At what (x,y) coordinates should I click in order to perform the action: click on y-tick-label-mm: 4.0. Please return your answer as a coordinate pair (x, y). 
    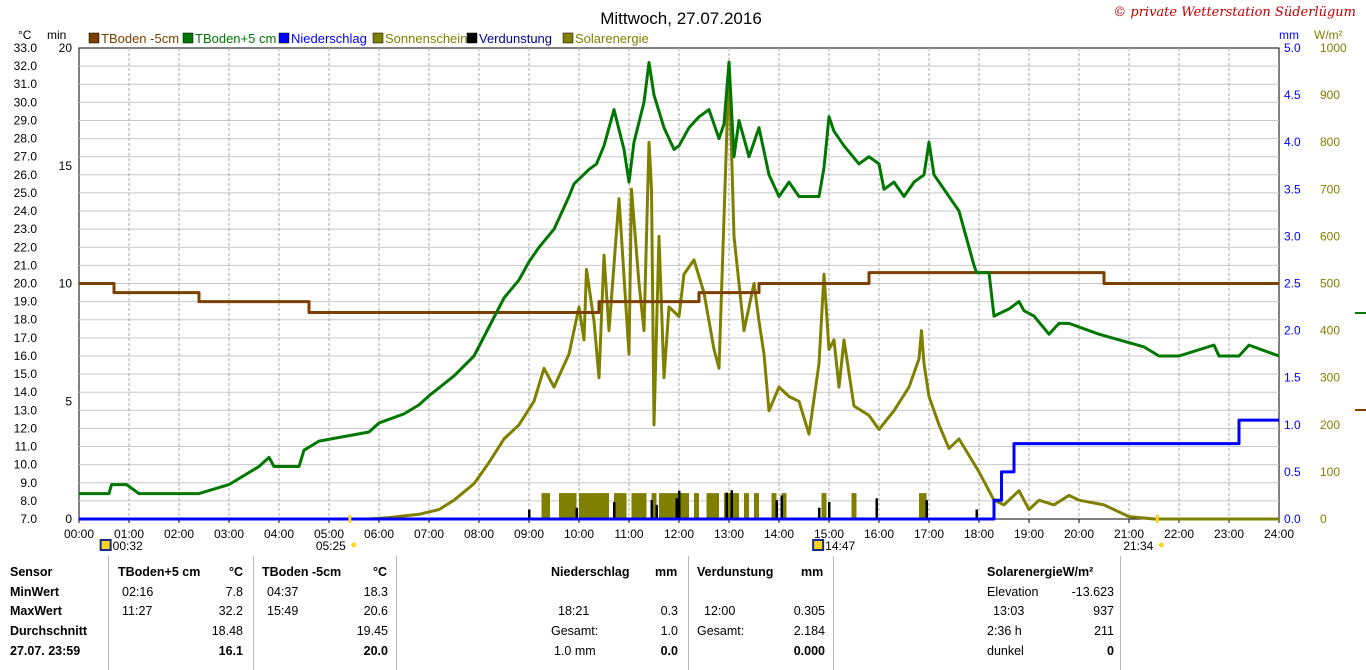
    Looking at the image, I should click on (1292, 142).